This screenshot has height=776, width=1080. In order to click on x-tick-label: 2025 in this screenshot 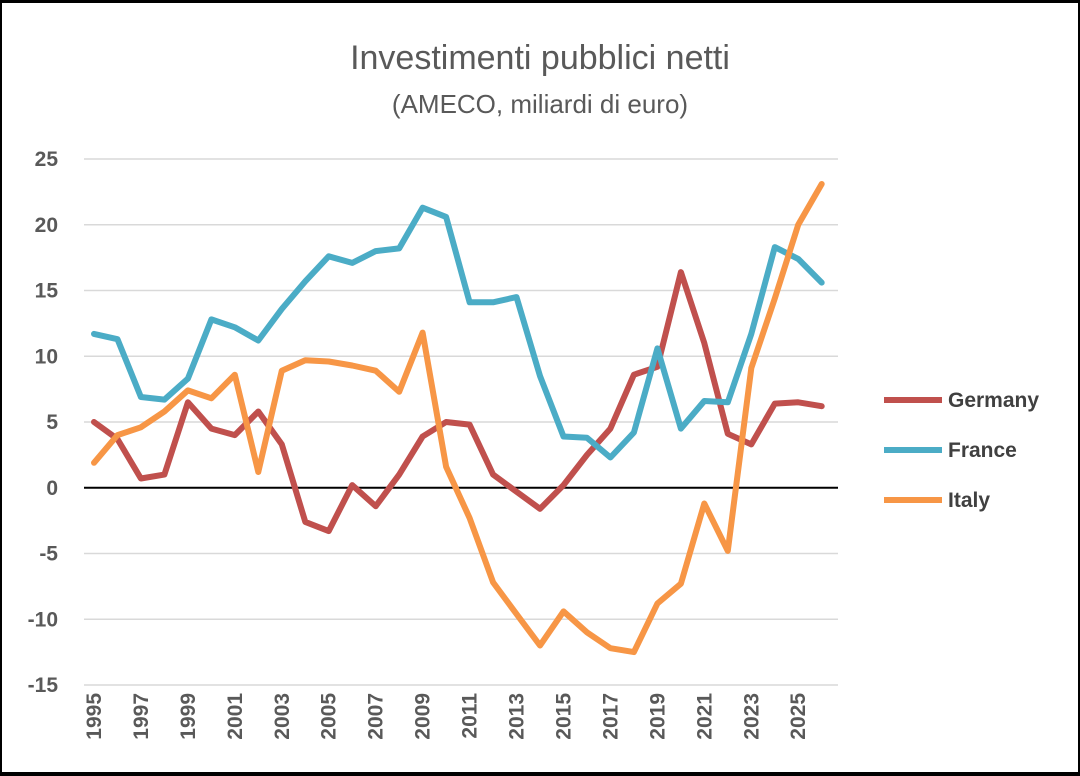, I will do `click(798, 716)`.